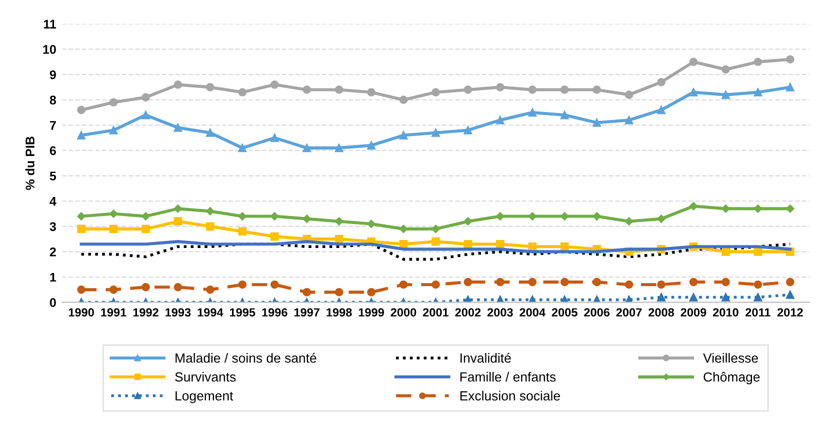  I want to click on x-tick-label: 1991, so click(113, 312).